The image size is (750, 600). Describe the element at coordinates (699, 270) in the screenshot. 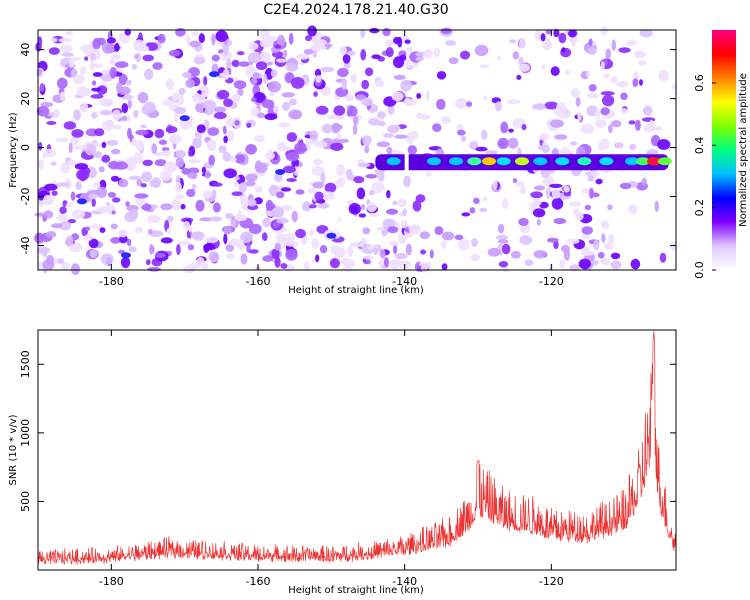

I see `colorbar-tick-label: 0.0` at that location.